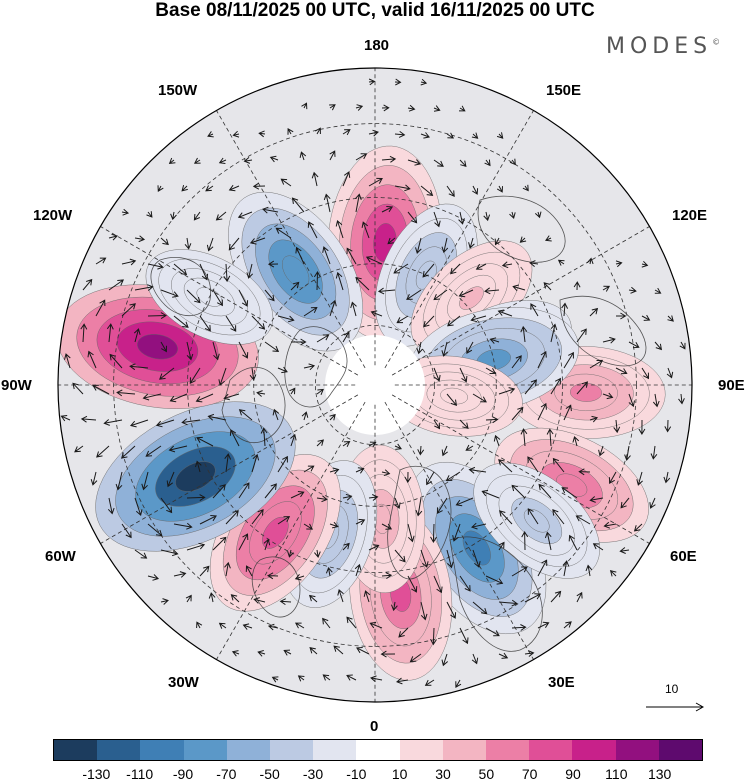 This screenshot has width=750, height=783. Describe the element at coordinates (195, 476) in the screenshot. I see `anomaly-cell` at that location.